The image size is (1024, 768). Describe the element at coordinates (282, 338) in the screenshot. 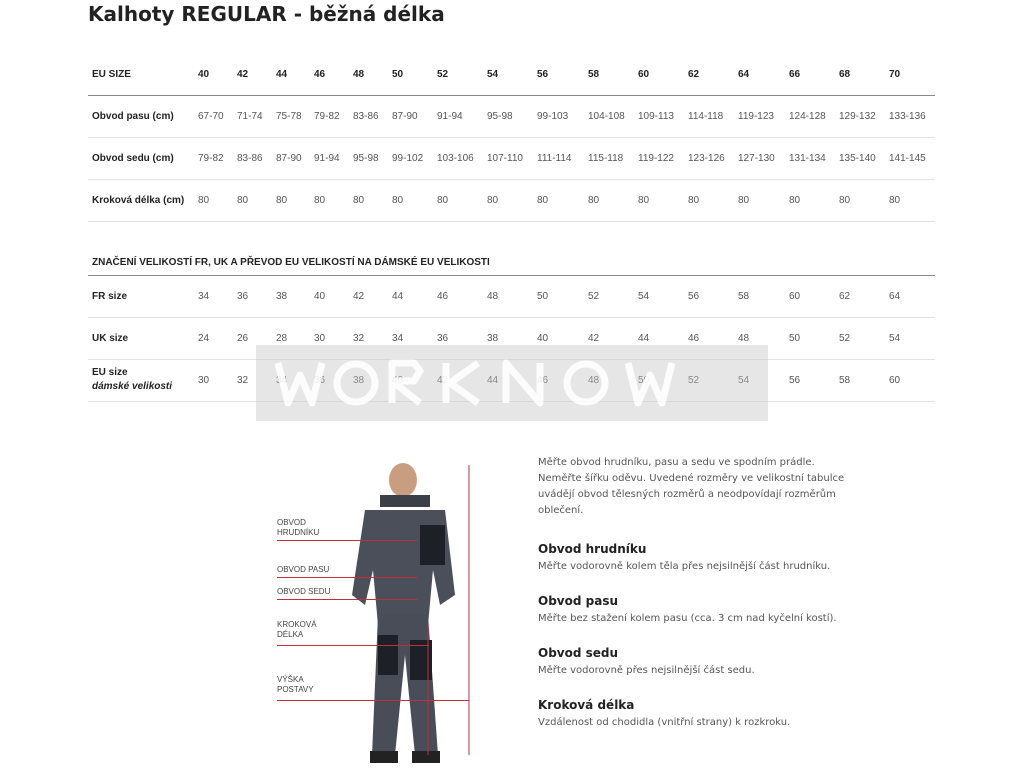

I see `table-cell: 28` at that location.